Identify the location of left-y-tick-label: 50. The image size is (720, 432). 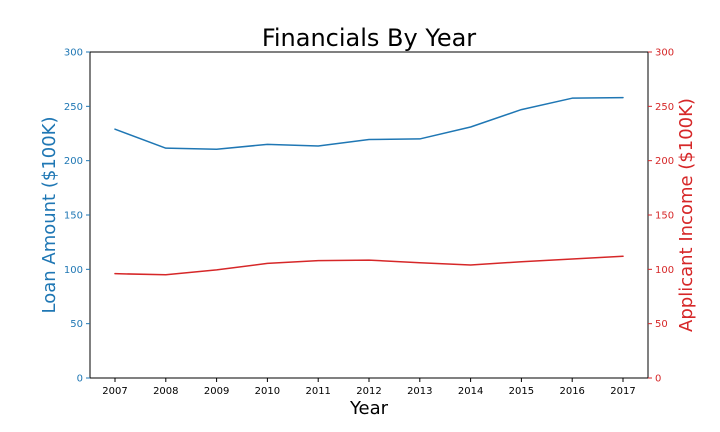
(76, 324).